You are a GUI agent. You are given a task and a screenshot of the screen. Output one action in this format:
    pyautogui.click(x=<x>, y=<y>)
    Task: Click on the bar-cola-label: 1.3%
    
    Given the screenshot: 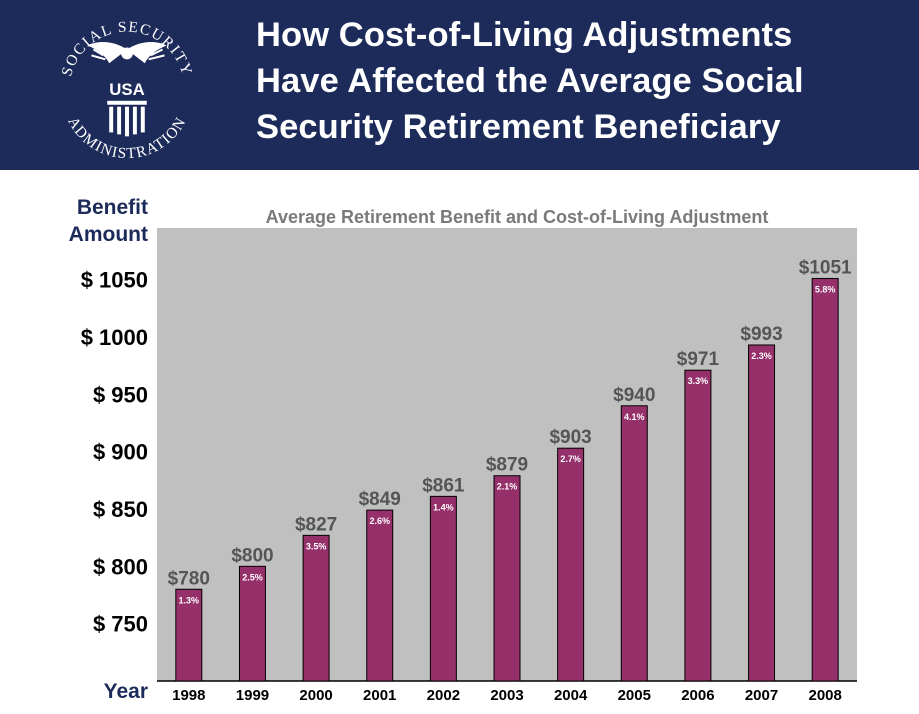 What is the action you would take?
    pyautogui.click(x=189, y=600)
    